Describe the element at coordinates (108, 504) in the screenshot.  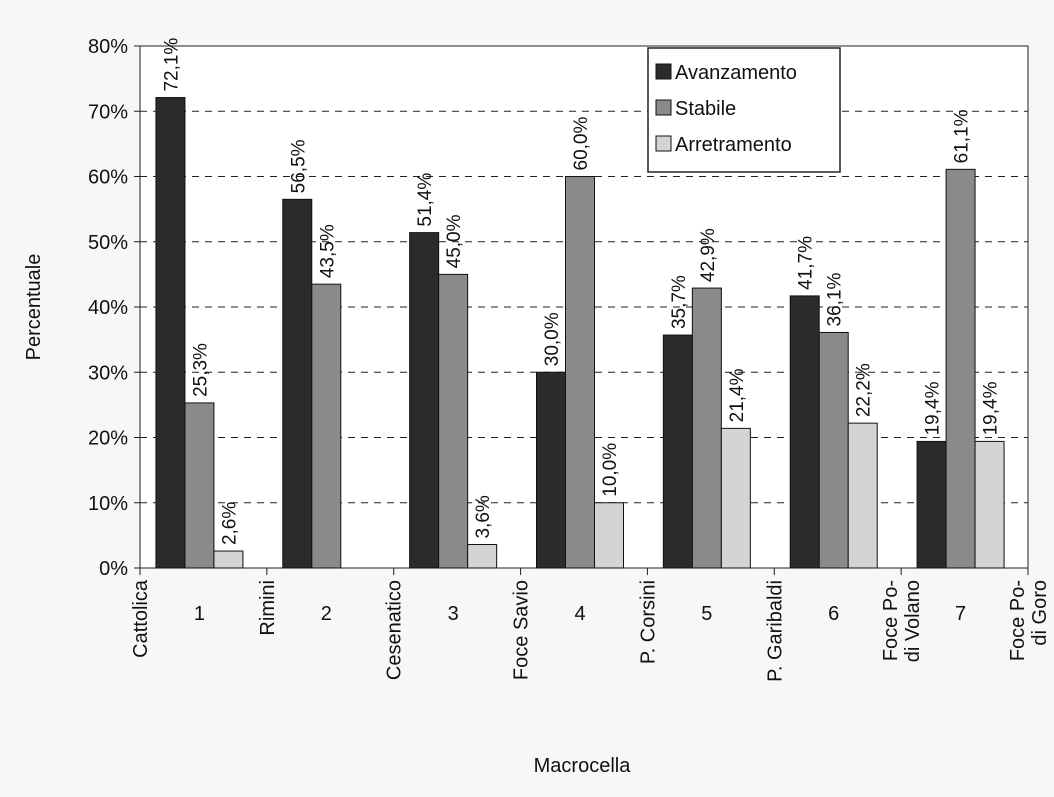
I see `y-tick-label: 10%` at that location.